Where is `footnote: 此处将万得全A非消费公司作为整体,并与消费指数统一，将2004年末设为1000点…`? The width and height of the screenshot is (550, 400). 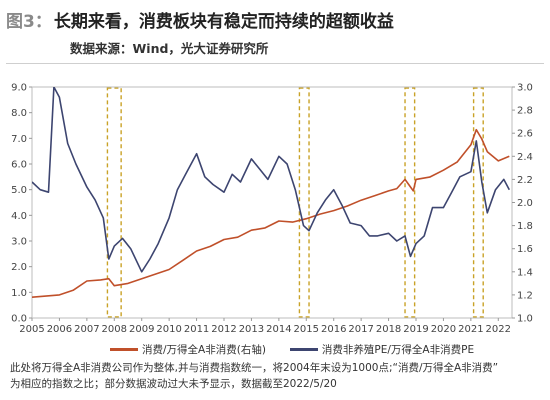
footnote: 此处将万得全A非消费公司作为整体,并与消费指数统一，将2004年末设为1000点… is located at coordinates (277, 376).